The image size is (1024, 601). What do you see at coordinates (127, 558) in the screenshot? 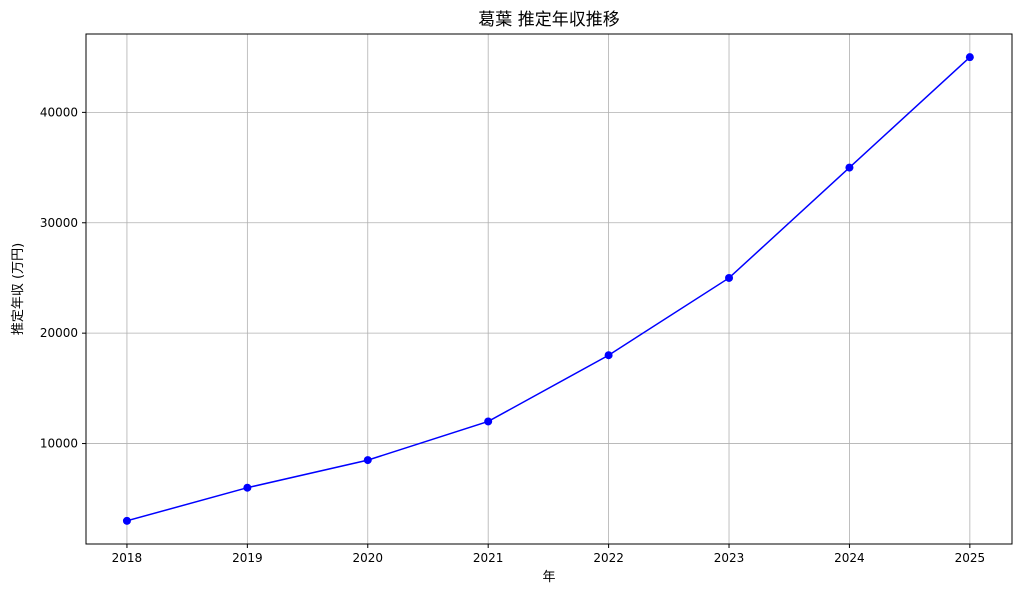
I see `x-tick-label: 2018` at bounding box center [127, 558].